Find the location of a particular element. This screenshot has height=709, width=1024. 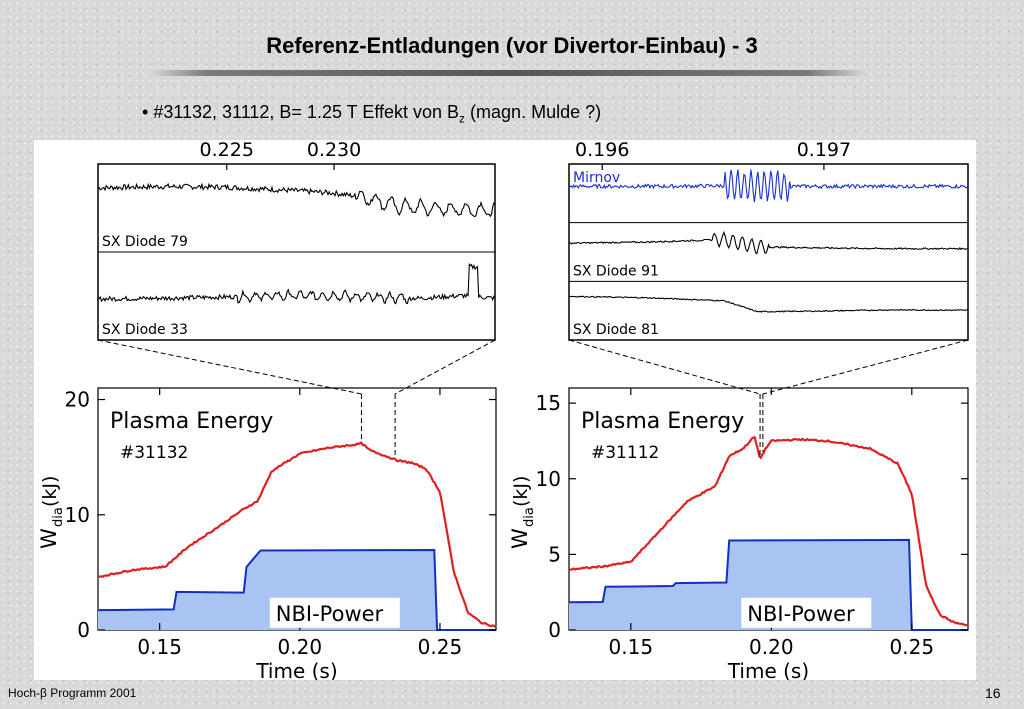

energy-right-y-tick-label: 15 is located at coordinates (548, 403).